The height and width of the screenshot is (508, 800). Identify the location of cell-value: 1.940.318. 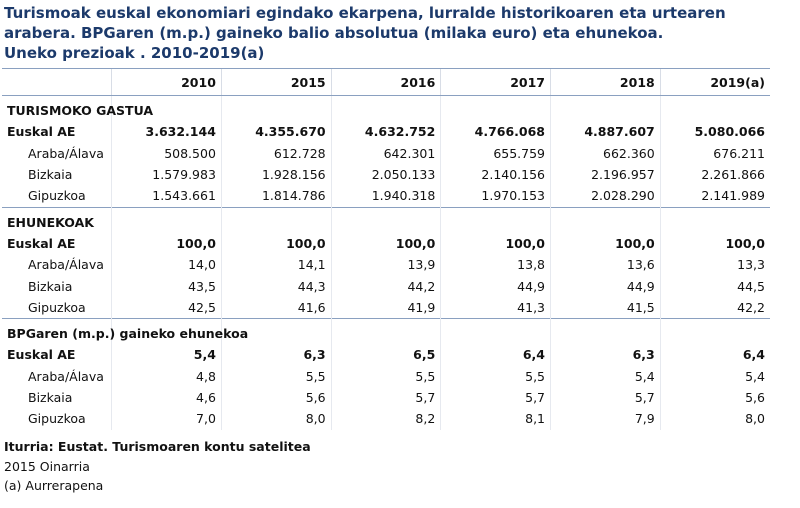
(385, 196).